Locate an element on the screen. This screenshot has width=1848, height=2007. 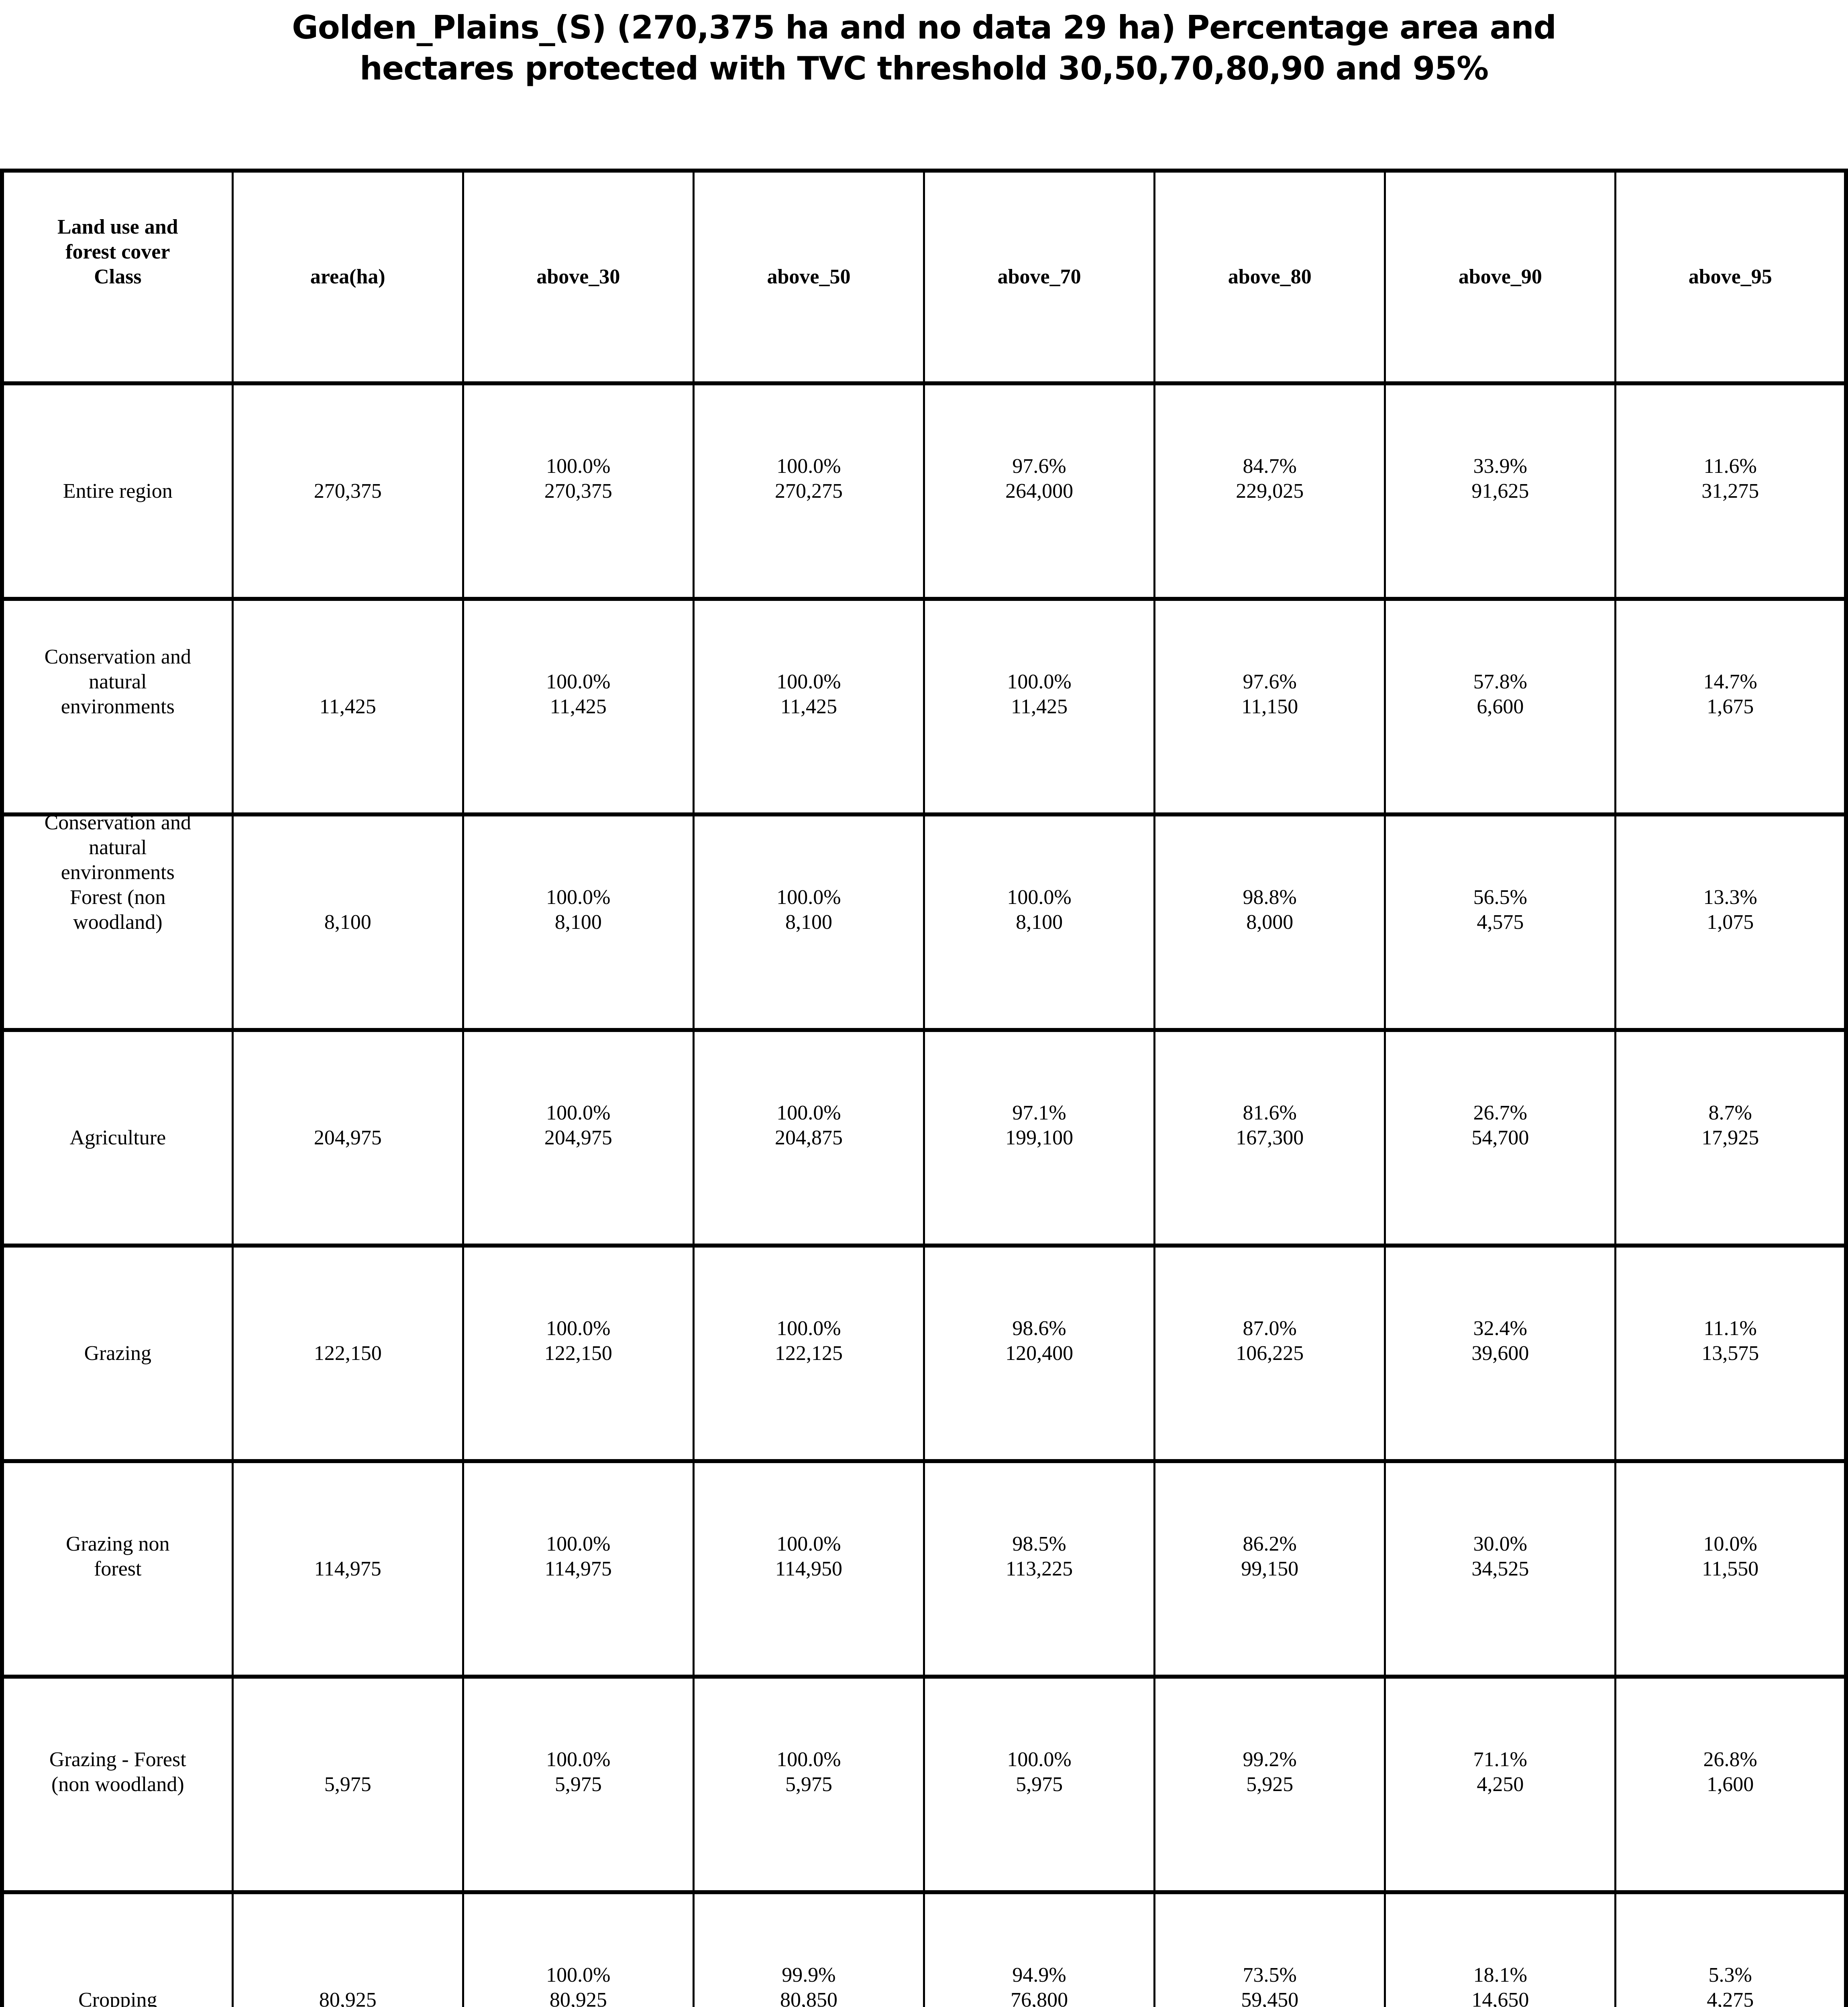
percent-value: 5.3% is located at coordinates (1730, 1975).